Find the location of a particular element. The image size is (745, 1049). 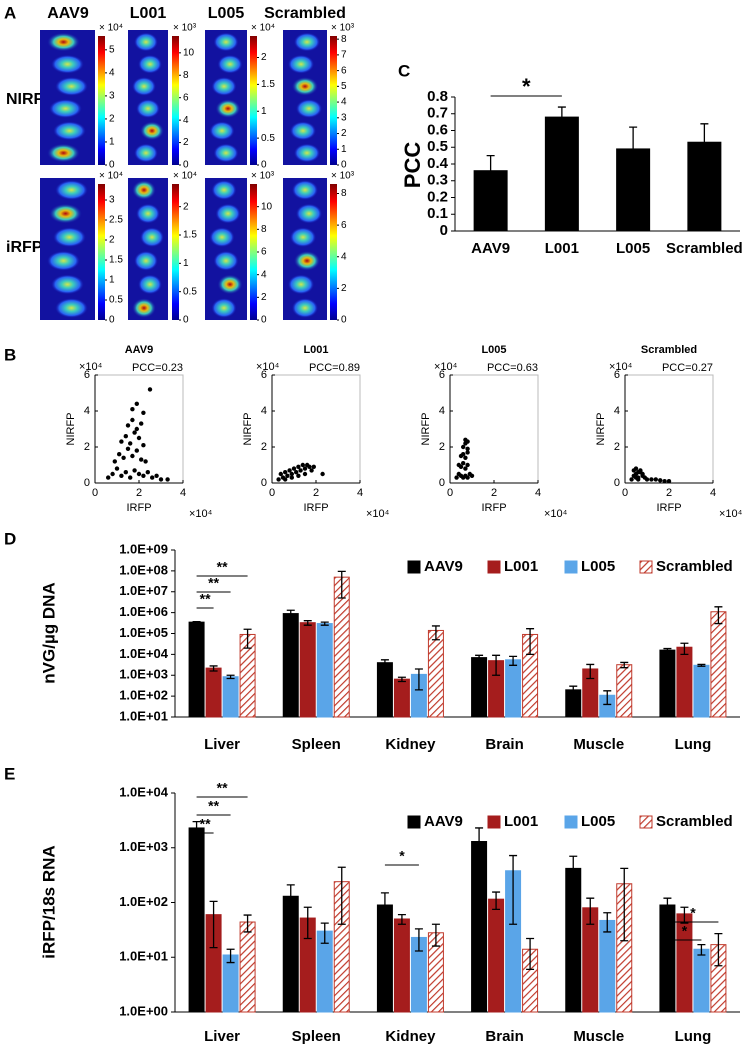

chart-title: L001 is located at coordinates (315, 350).